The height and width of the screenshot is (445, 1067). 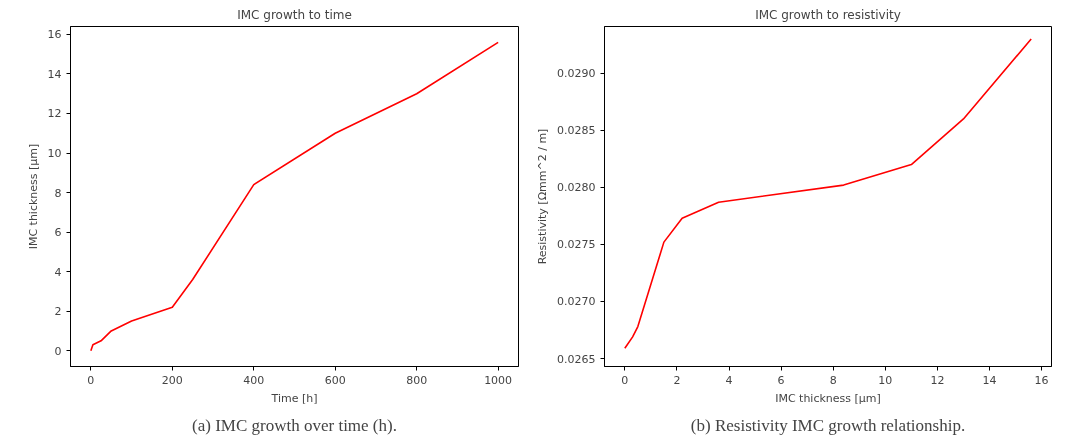 What do you see at coordinates (33, 196) in the screenshot?
I see `y-axis-title: IMC thickness [µm]` at bounding box center [33, 196].